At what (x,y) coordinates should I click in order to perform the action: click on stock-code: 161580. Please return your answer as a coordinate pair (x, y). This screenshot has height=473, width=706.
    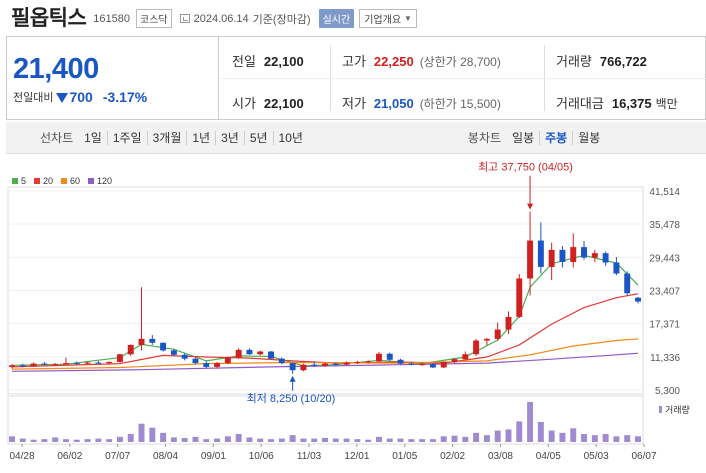
    Looking at the image, I should click on (111, 19).